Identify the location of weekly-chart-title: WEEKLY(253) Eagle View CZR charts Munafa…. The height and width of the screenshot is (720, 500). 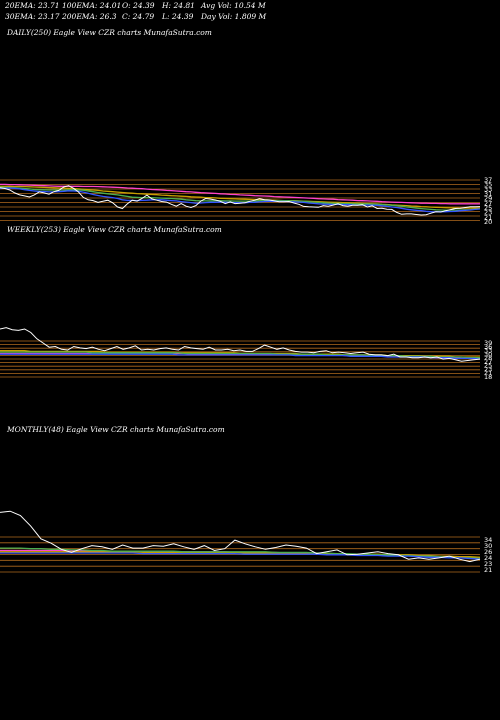
(114, 229).